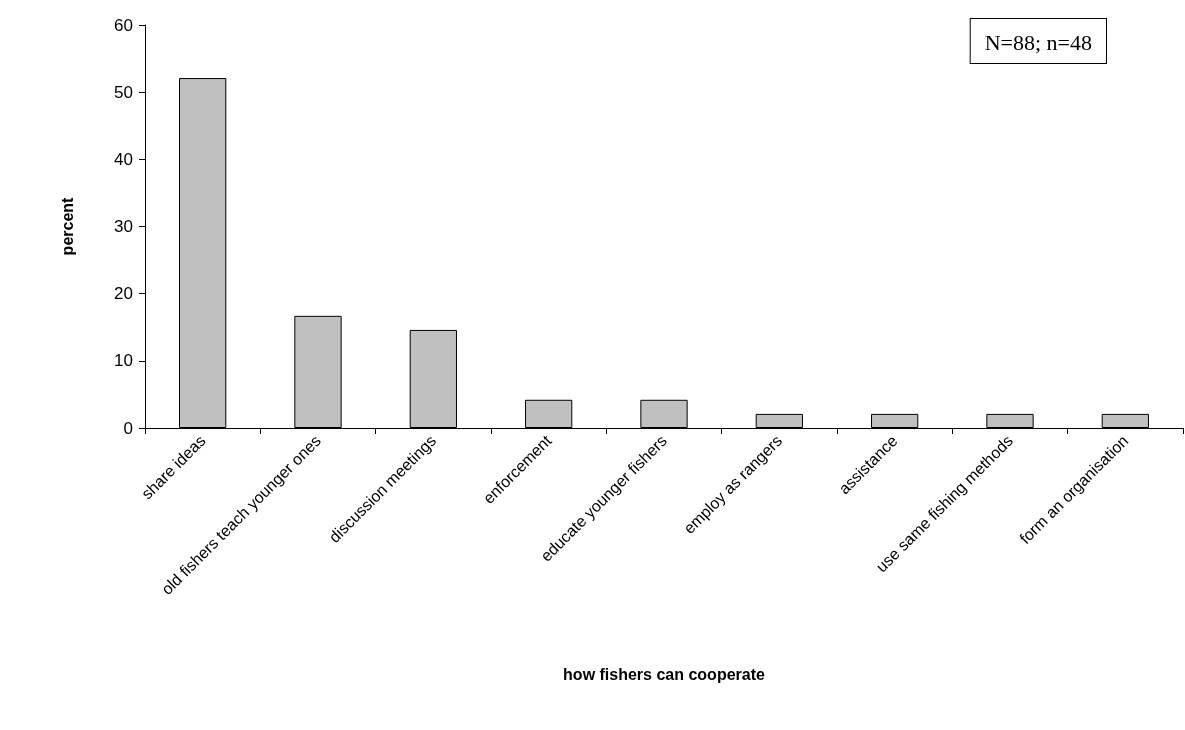 The height and width of the screenshot is (730, 1185). What do you see at coordinates (123, 92) in the screenshot?
I see `y-tick-label: 50` at bounding box center [123, 92].